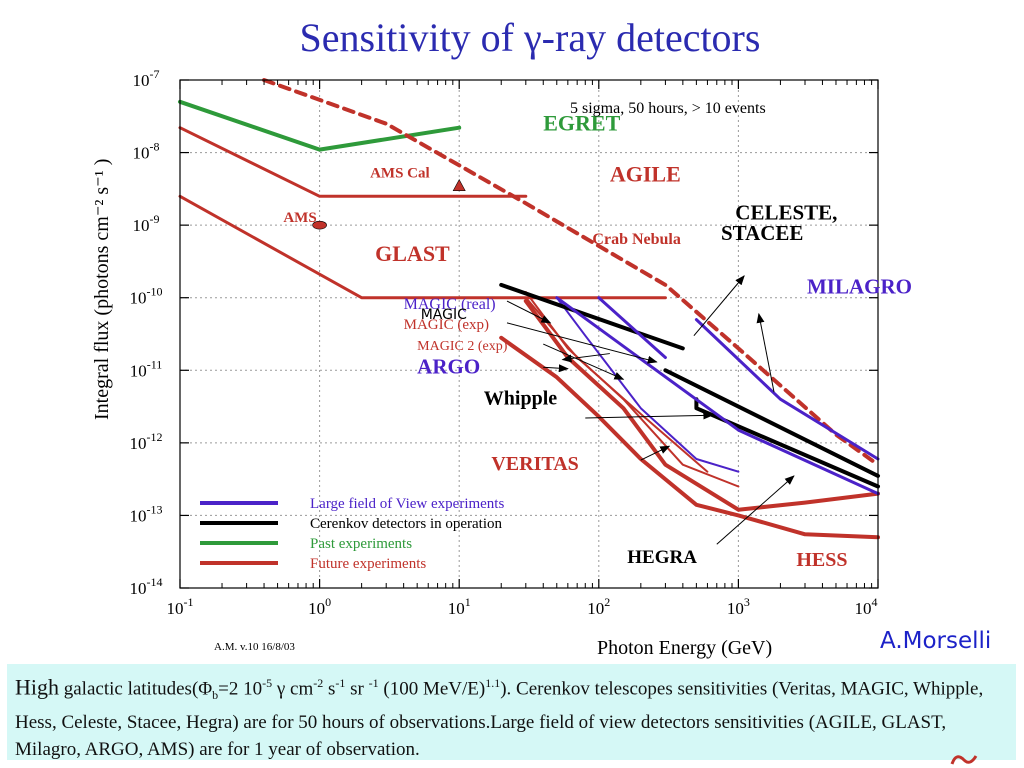 The width and height of the screenshot is (1024, 768). Describe the element at coordinates (616, 384) in the screenshot. I see `series-line-magic-exp` at that location.